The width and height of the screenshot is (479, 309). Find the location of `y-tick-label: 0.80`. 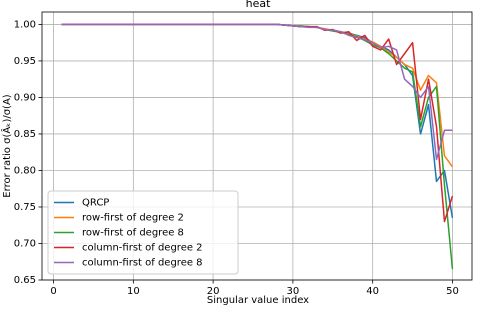

y-tick-label: 0.80 is located at coordinates (25, 170).